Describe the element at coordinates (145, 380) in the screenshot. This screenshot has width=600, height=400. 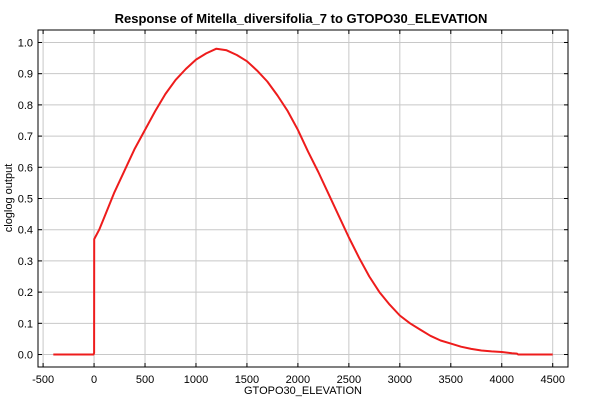
I see `x-tick-label: 500` at that location.